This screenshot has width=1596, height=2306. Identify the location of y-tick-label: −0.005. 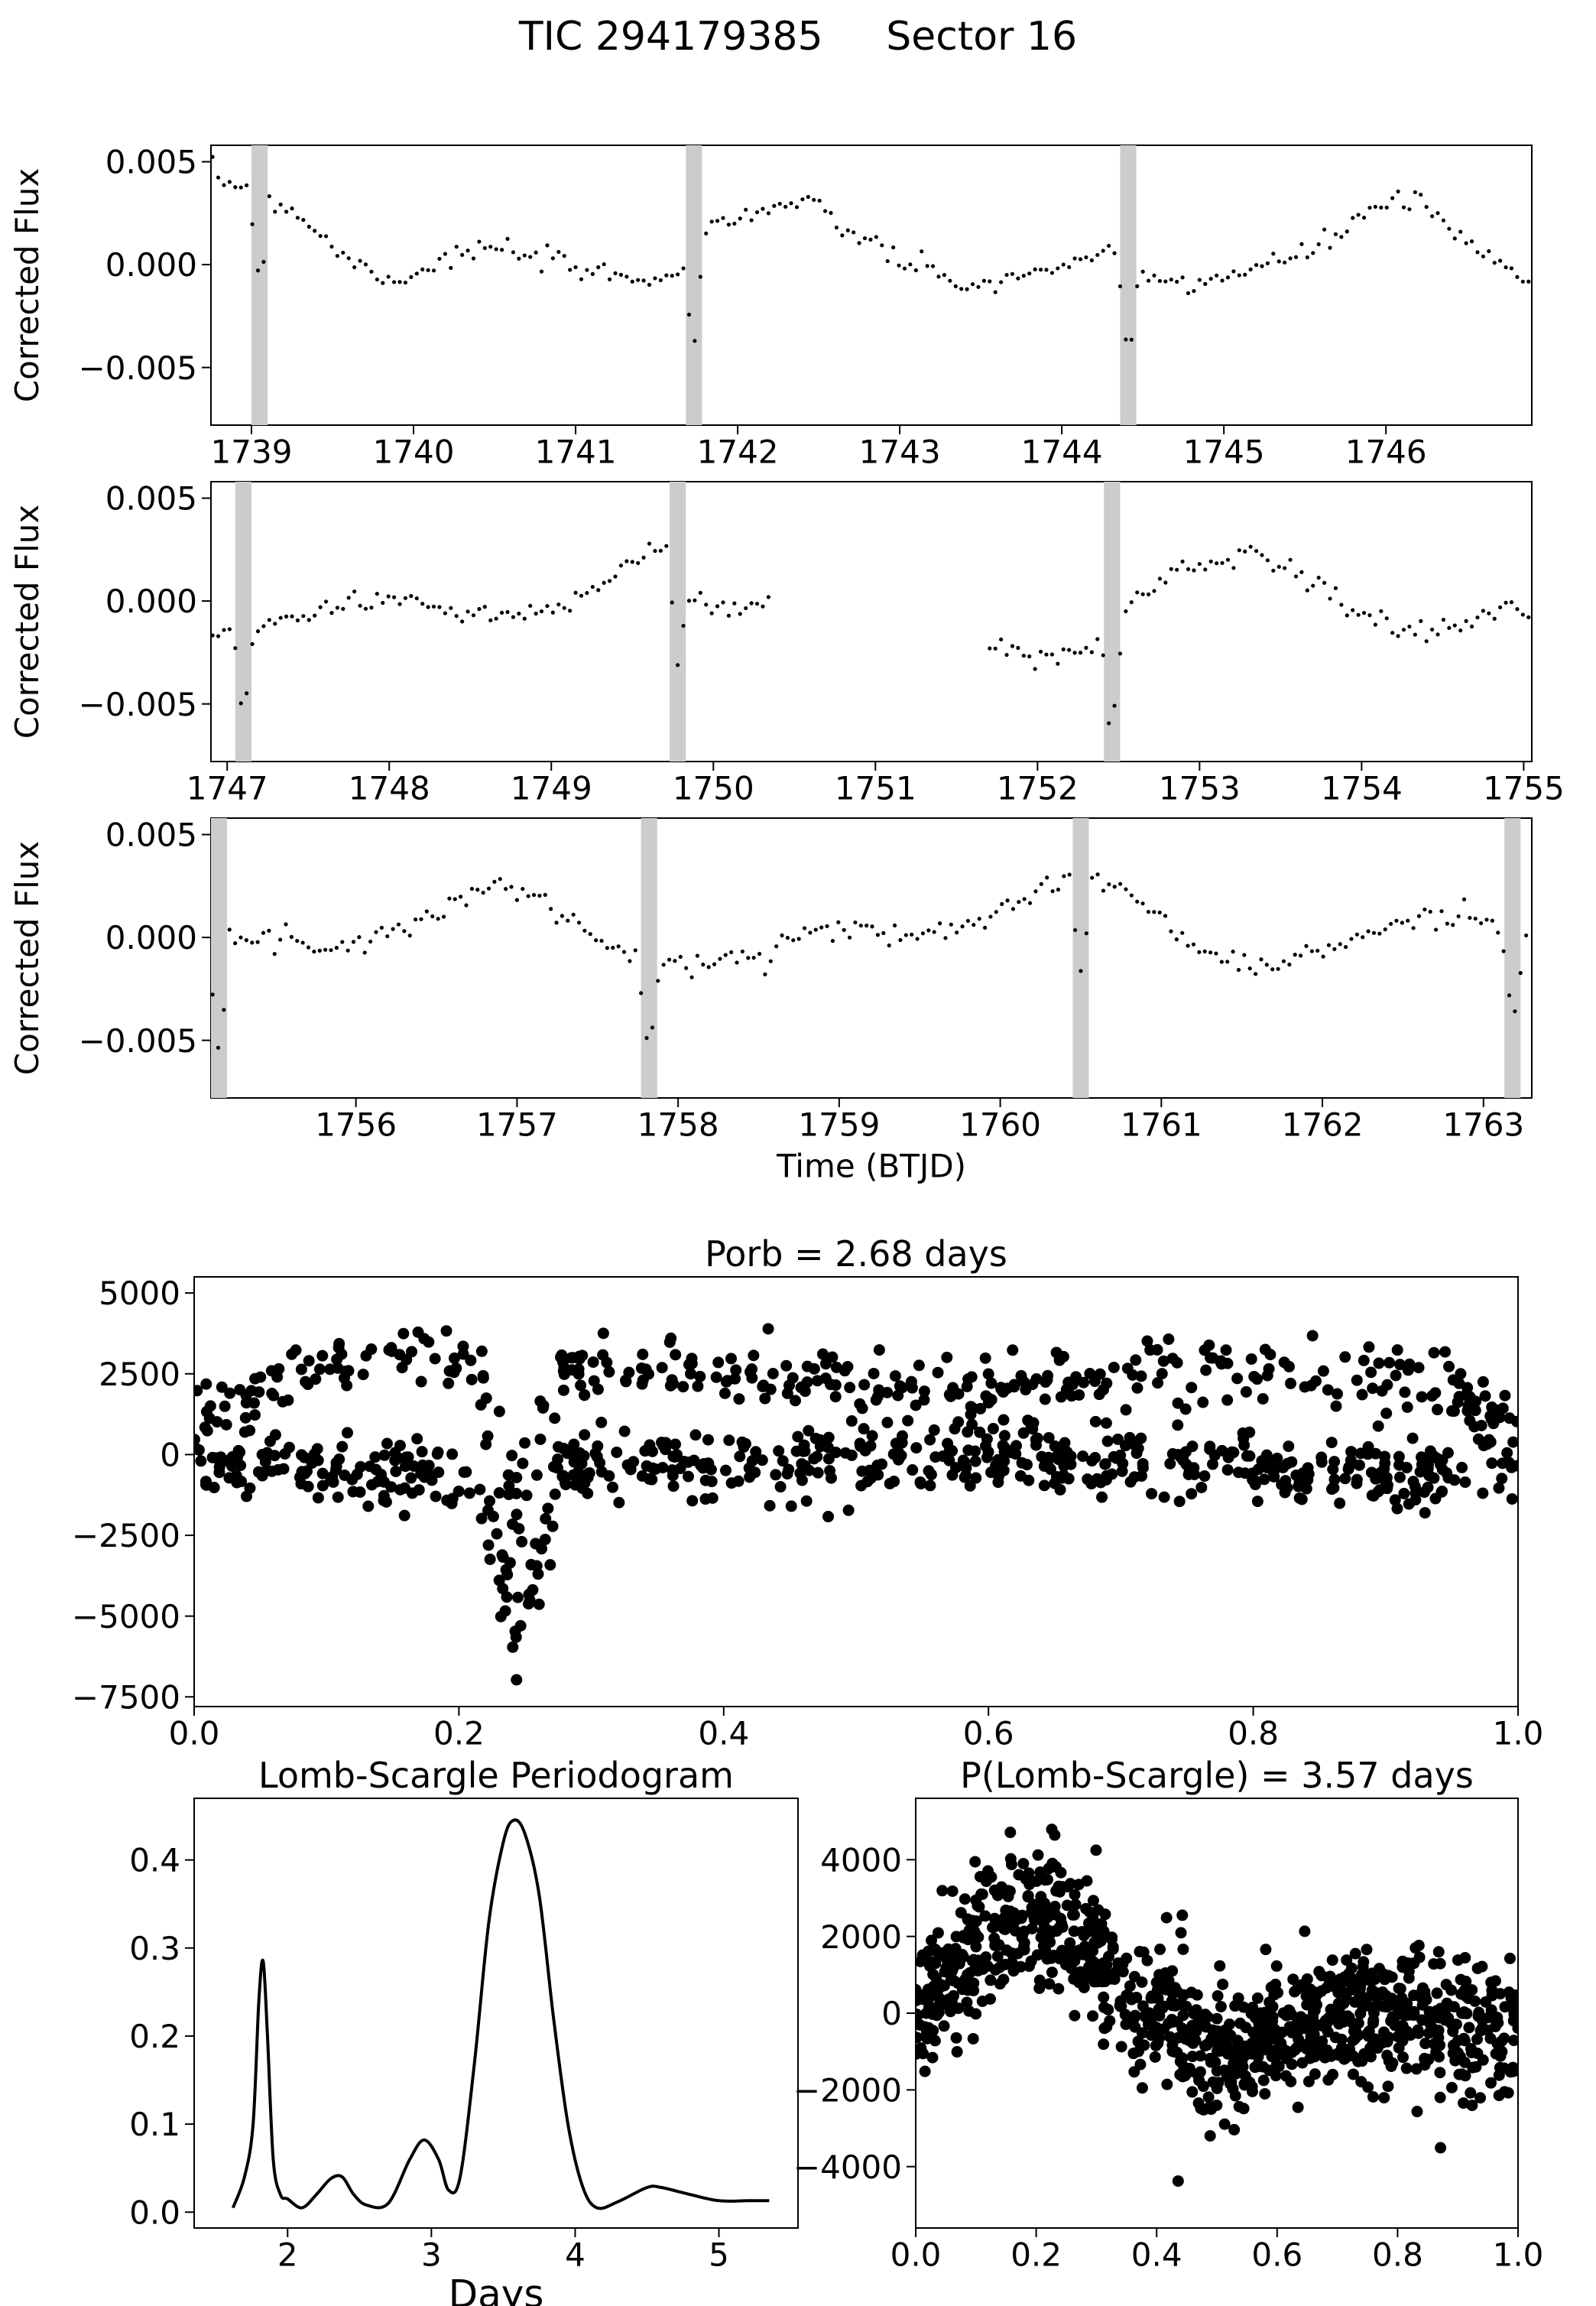
(138, 1041).